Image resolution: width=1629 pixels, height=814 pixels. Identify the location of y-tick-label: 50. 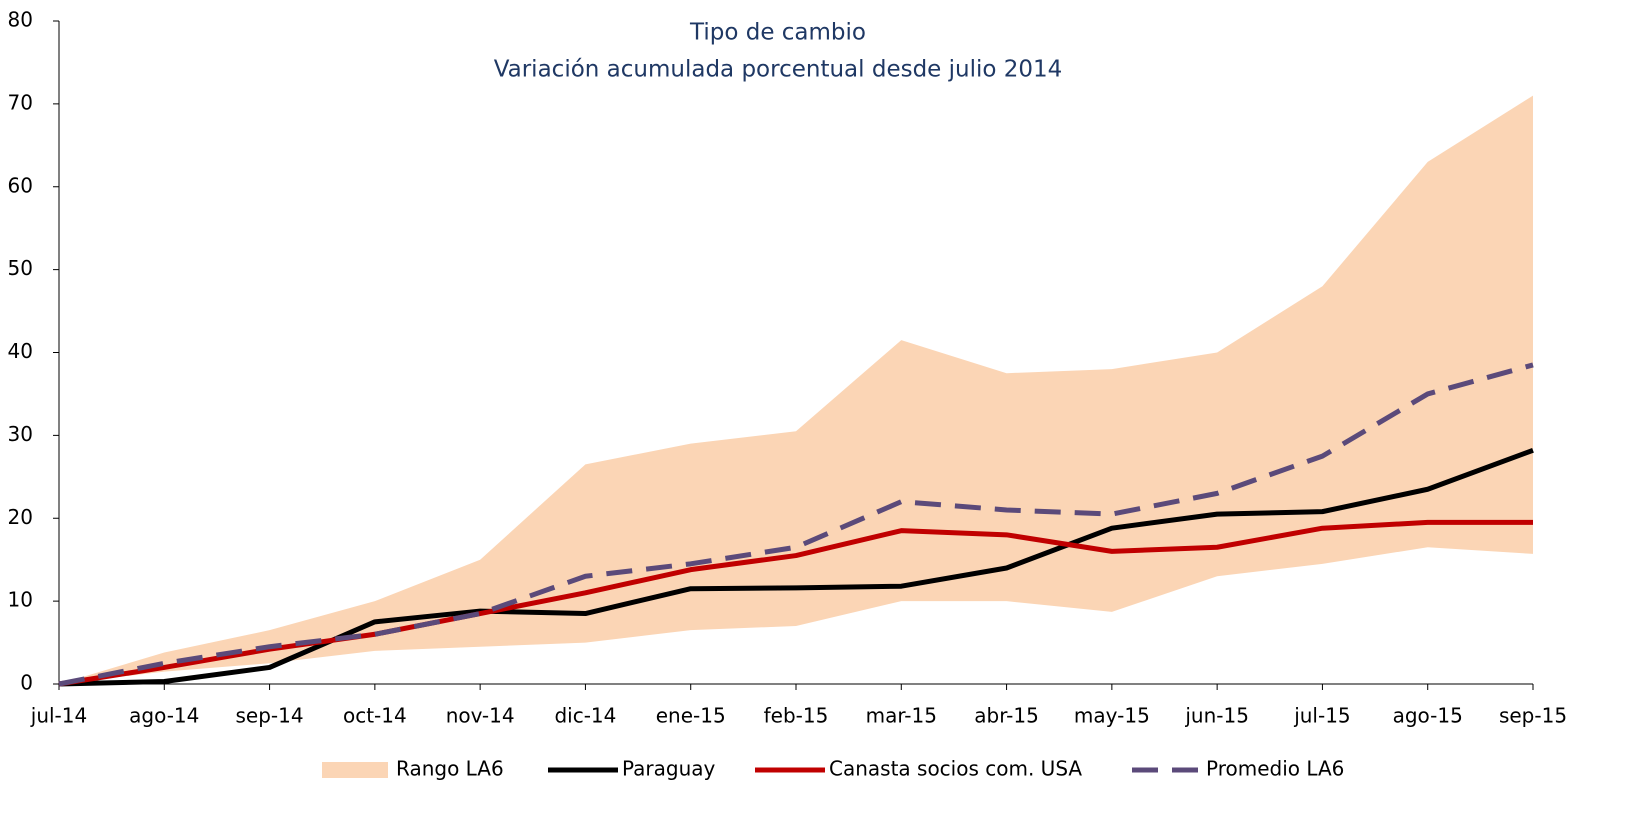
(20, 268).